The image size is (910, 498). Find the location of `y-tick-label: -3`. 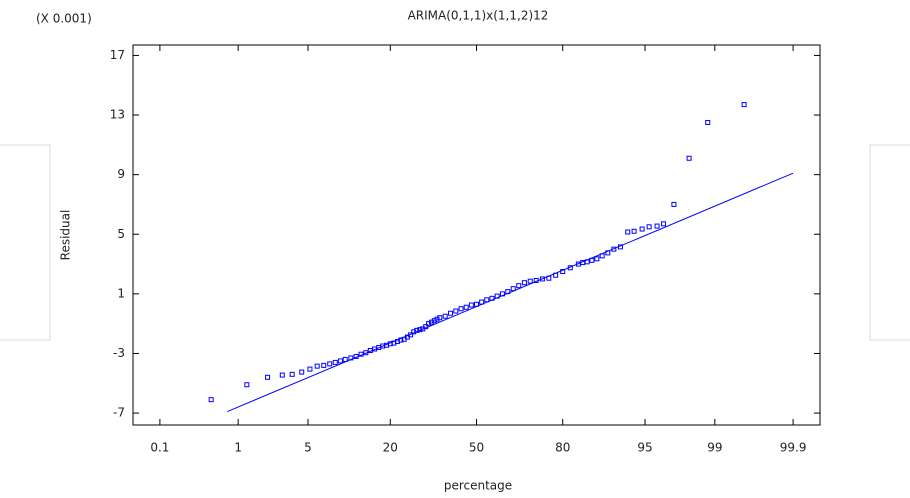

y-tick-label: -3 is located at coordinates (119, 353).